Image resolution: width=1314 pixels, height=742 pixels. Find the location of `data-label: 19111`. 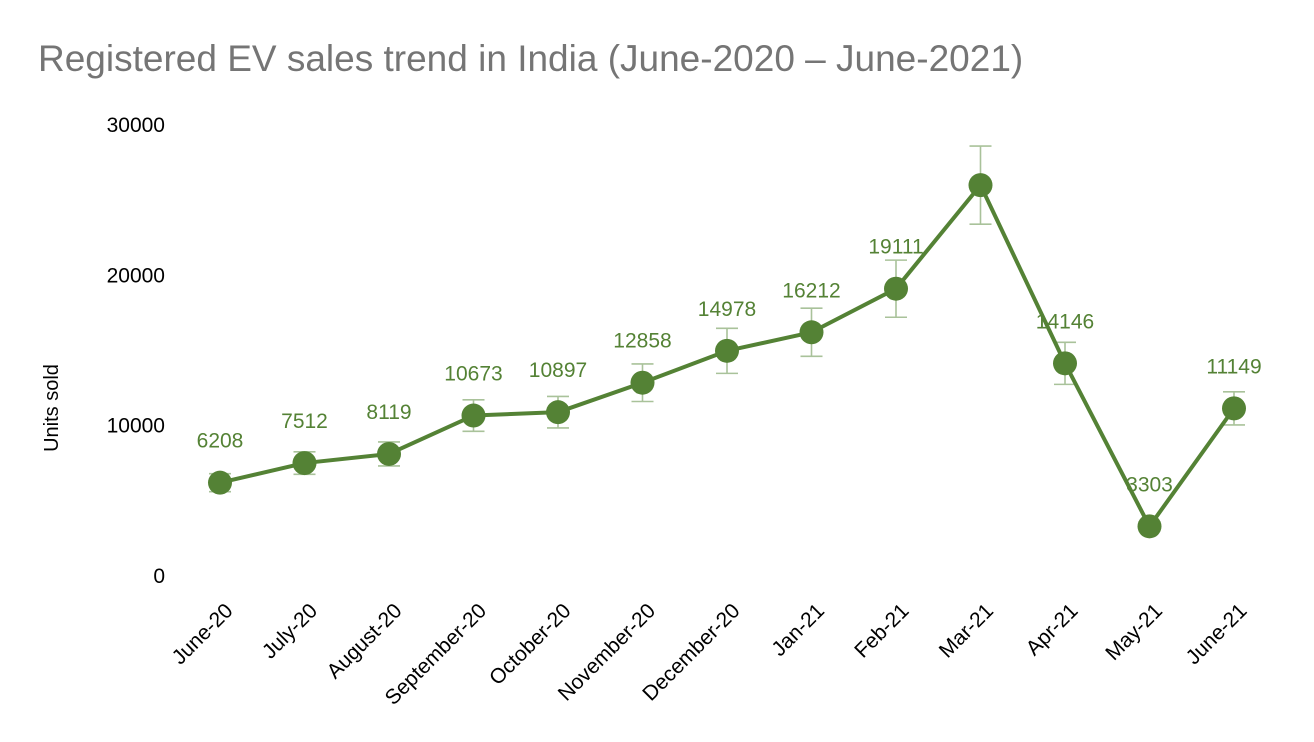

data-label: 19111 is located at coordinates (895, 247).